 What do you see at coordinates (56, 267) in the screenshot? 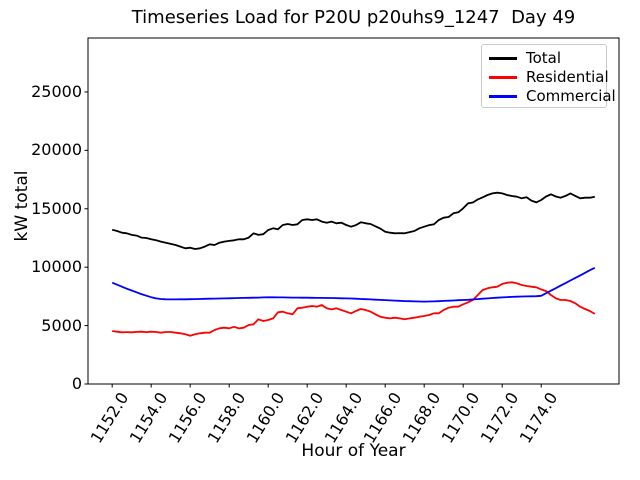
I see `y-tick-label: 10000` at bounding box center [56, 267].